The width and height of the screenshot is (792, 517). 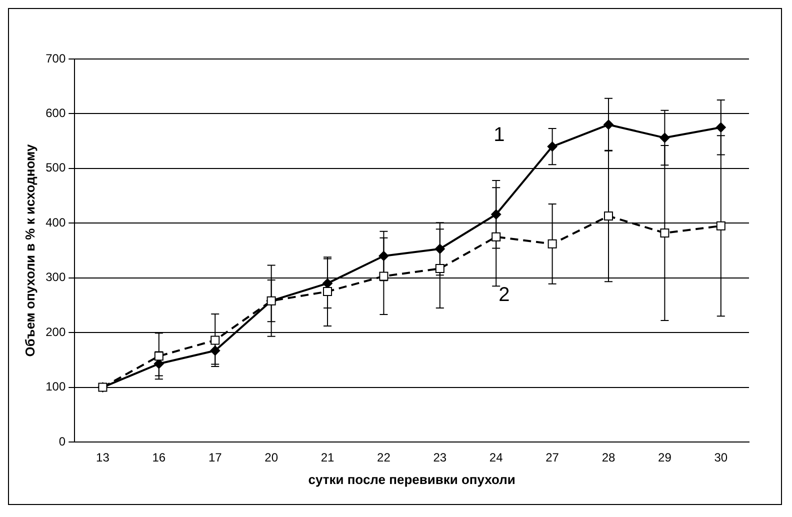 What do you see at coordinates (56, 222) in the screenshot?
I see `y-tick-label: 400` at bounding box center [56, 222].